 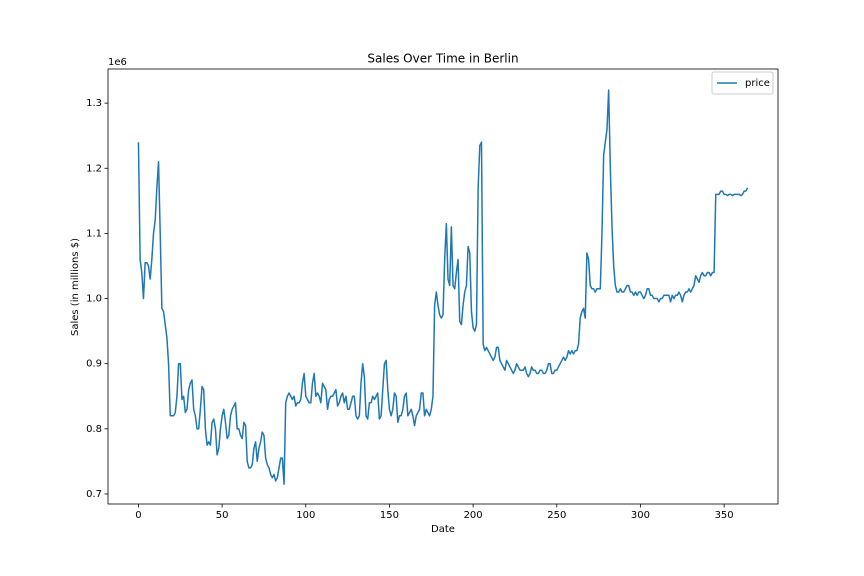 I want to click on y-tick-label: 1.2, so click(x=94, y=168).